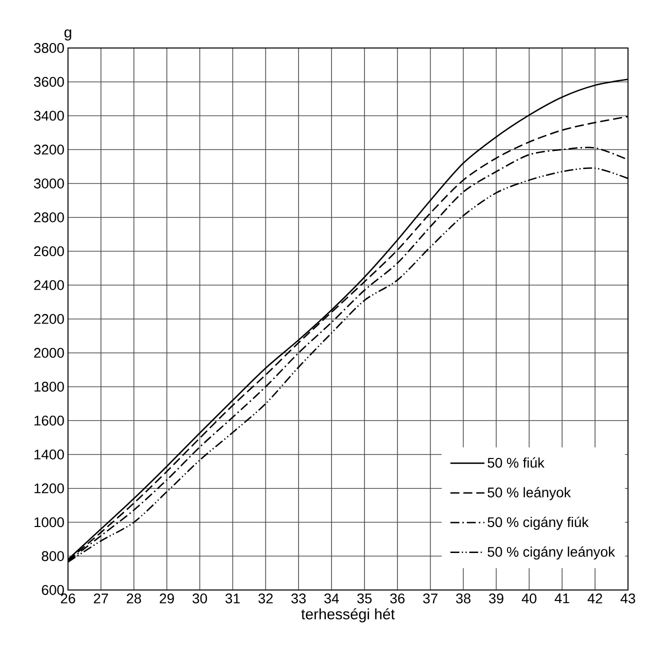 The width and height of the screenshot is (652, 650). I want to click on x-tick-label: 33, so click(298, 599).